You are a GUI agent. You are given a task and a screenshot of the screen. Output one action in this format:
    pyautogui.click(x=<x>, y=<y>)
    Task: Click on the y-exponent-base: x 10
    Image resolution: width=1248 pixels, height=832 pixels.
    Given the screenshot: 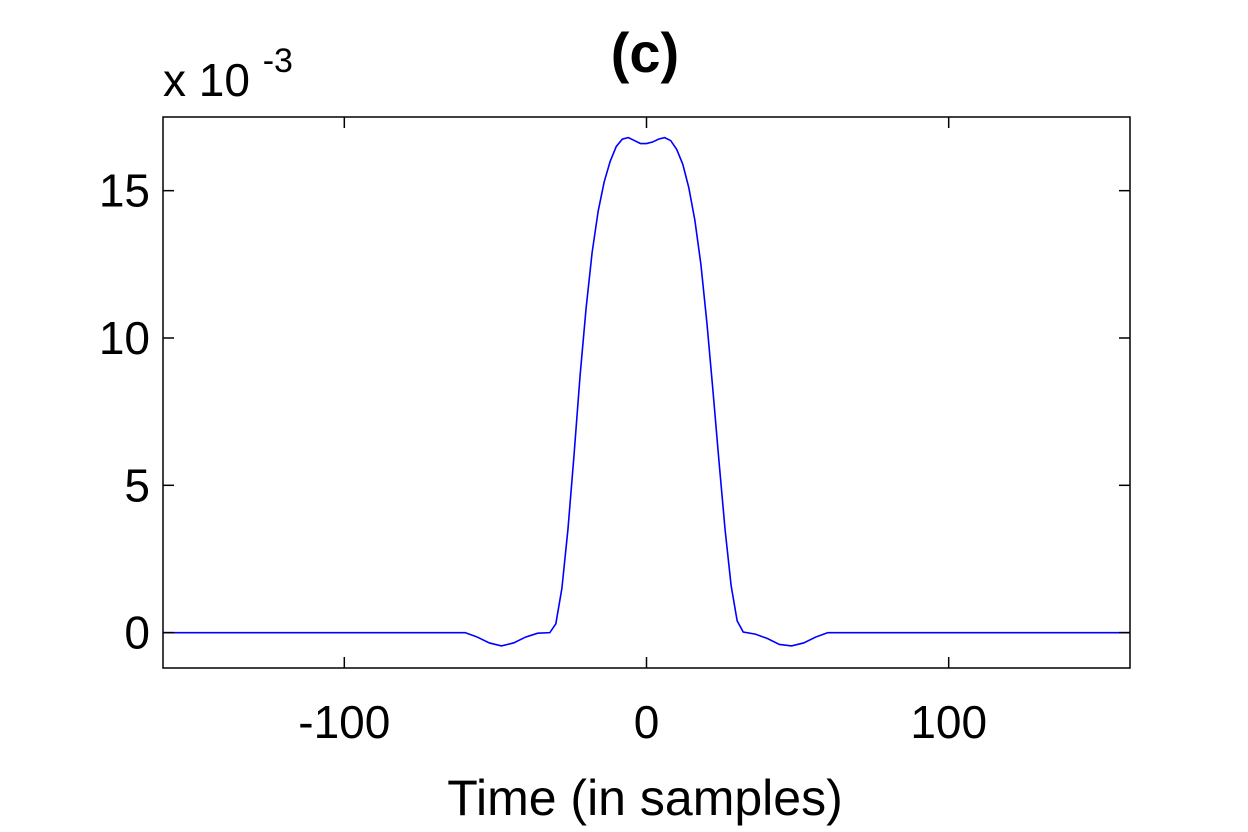 What is the action you would take?
    pyautogui.click(x=206, y=80)
    